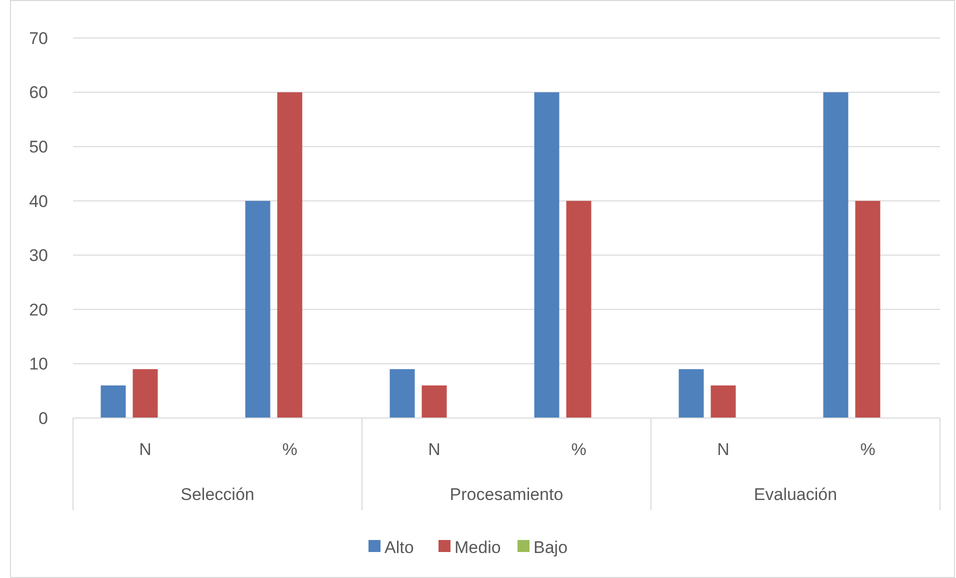  I want to click on text: Procesamiento, so click(507, 494).